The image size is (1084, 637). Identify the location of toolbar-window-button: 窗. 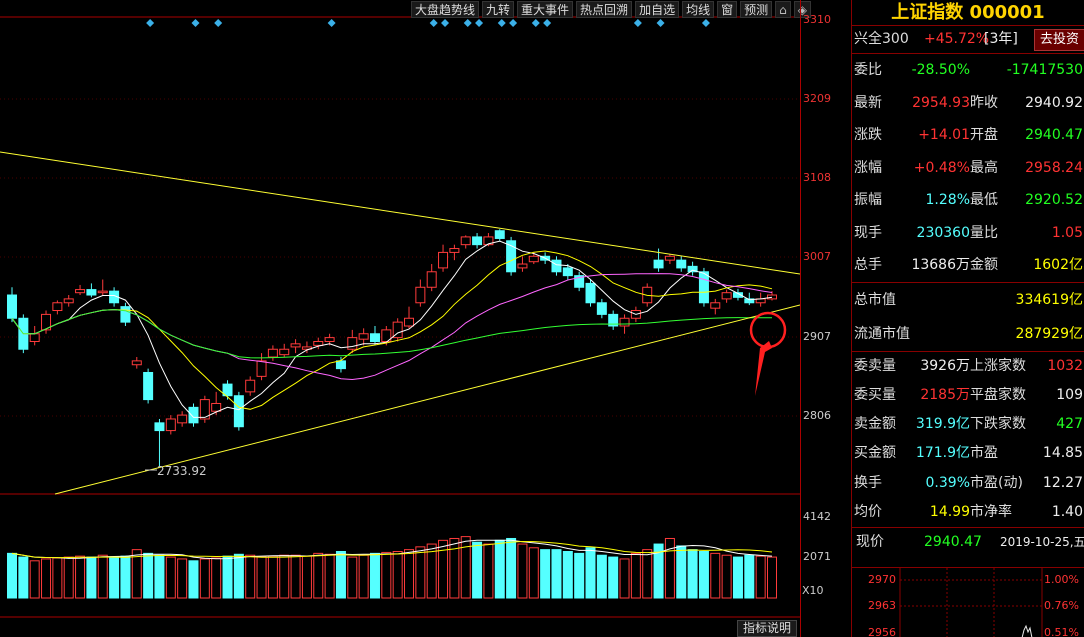
(727, 9).